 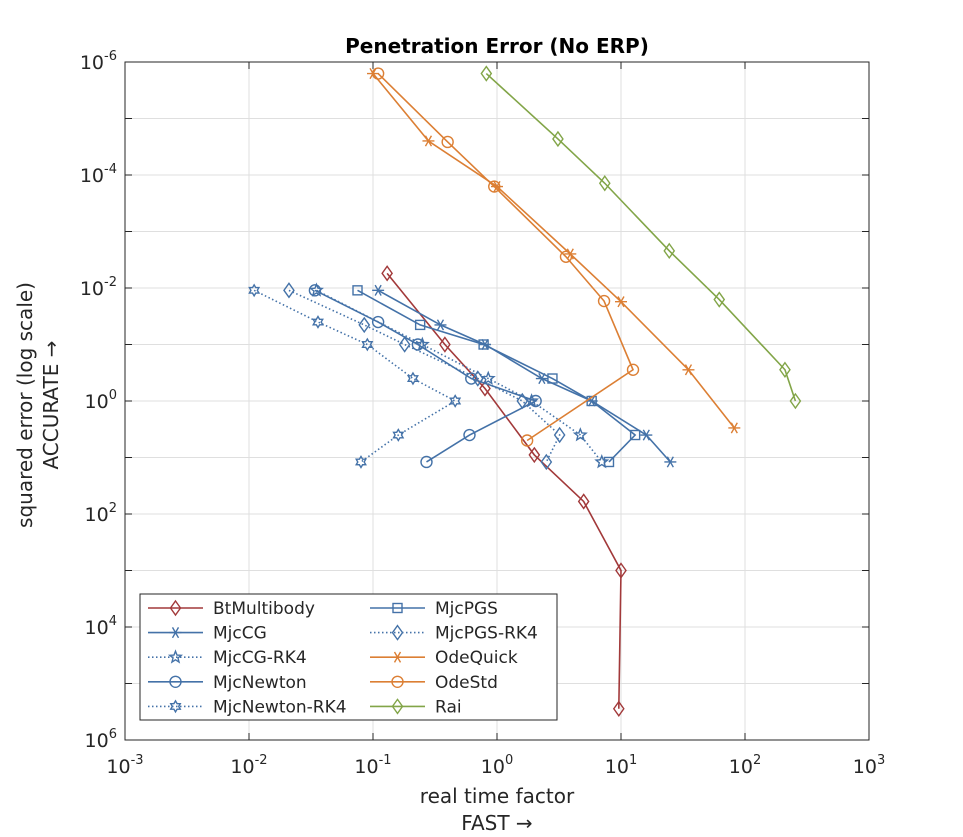 I want to click on series-mjcnewton-rk4, so click(x=355, y=376).